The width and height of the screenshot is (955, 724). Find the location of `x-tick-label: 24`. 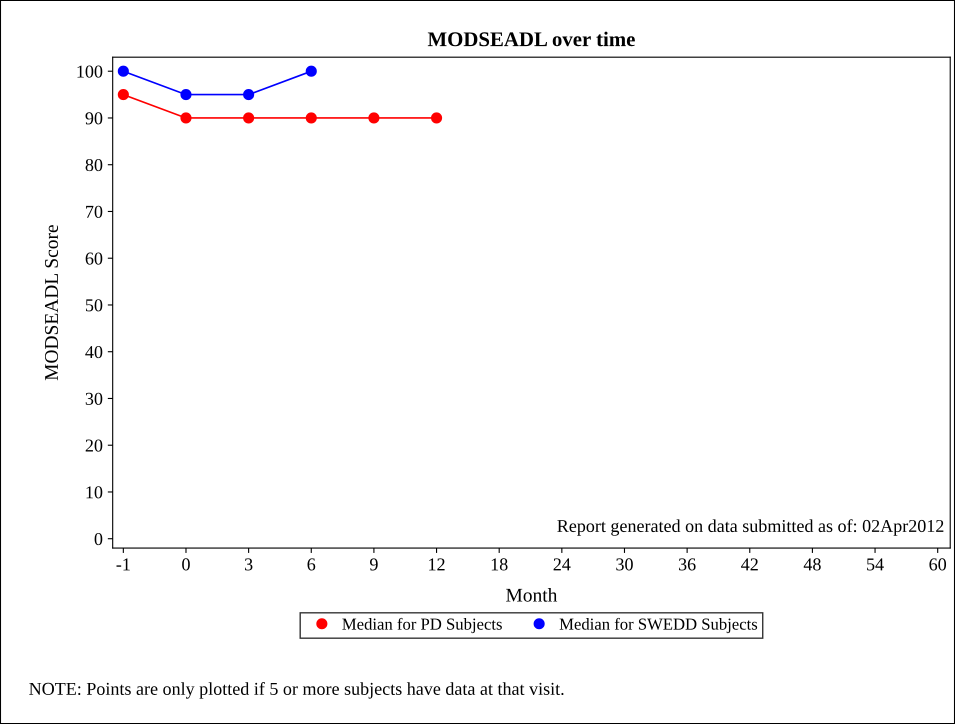

x-tick-label: 24 is located at coordinates (562, 564).